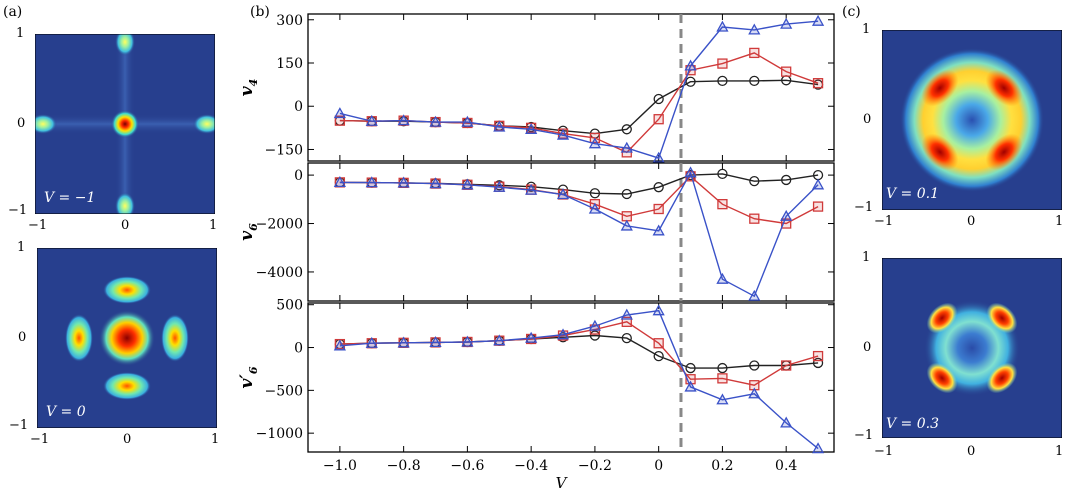 The image size is (1080, 497). What do you see at coordinates (913, 194) in the screenshot?
I see `map-label-c-top: V = 0.1` at bounding box center [913, 194].